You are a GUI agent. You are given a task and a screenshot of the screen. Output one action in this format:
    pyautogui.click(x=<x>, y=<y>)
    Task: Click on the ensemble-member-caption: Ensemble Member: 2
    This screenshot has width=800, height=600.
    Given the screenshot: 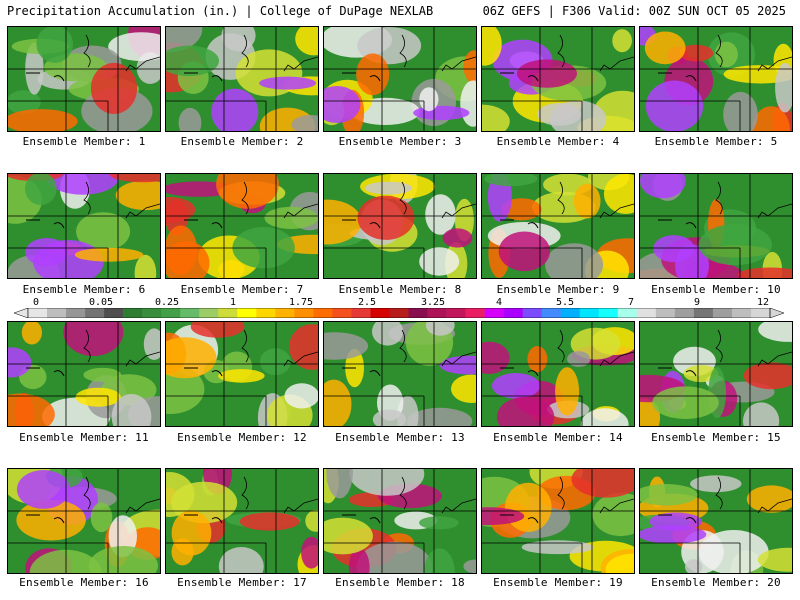 What is the action you would take?
    pyautogui.click(x=242, y=141)
    